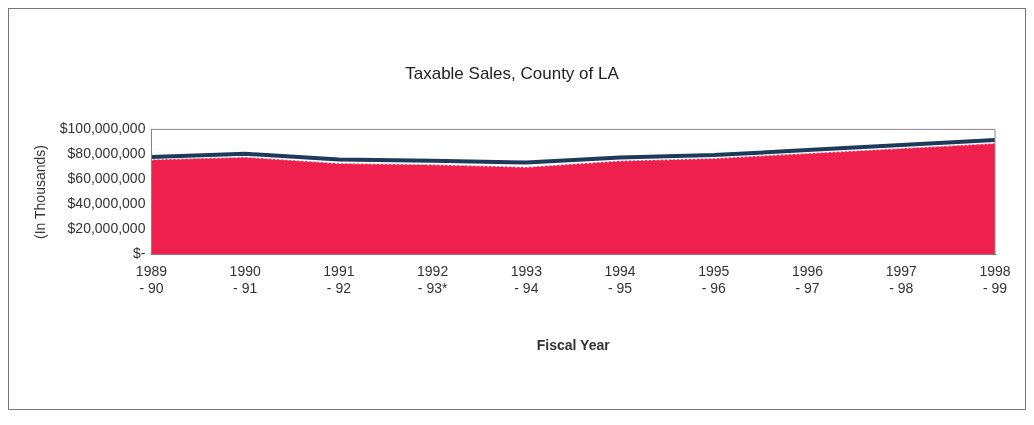 Image resolution: width=1034 pixels, height=425 pixels. I want to click on y-tick-label: $60,000,000, so click(106, 178).